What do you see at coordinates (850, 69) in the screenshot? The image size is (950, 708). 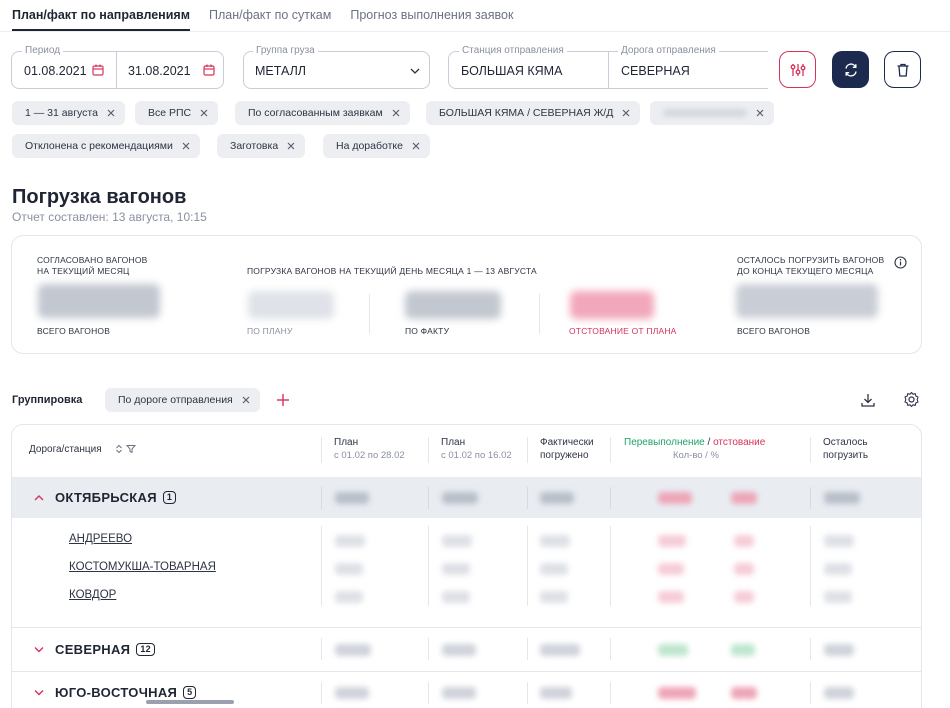 I see `refresh-button` at bounding box center [850, 69].